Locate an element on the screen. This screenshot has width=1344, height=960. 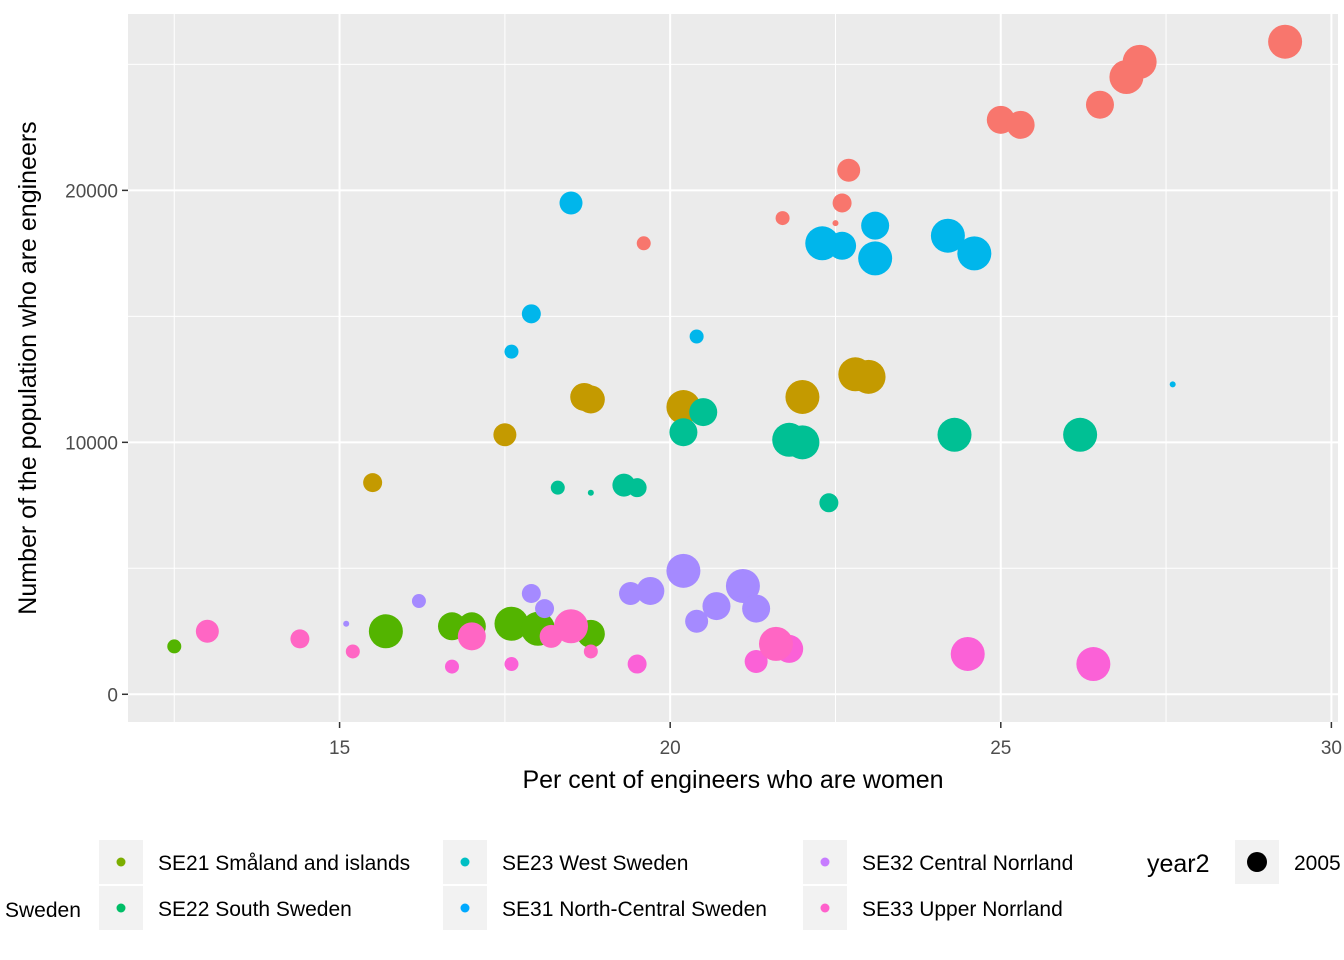
x-axis-title: Per cent of engineers who are women is located at coordinates (732, 780).